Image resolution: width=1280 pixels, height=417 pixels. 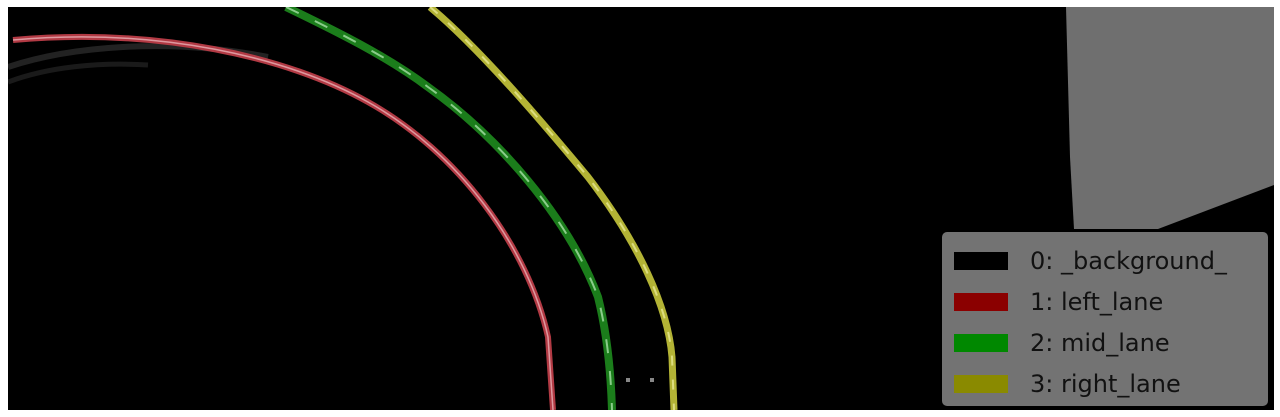 What do you see at coordinates (78, 73) in the screenshot?
I see `noise-streak` at bounding box center [78, 73].